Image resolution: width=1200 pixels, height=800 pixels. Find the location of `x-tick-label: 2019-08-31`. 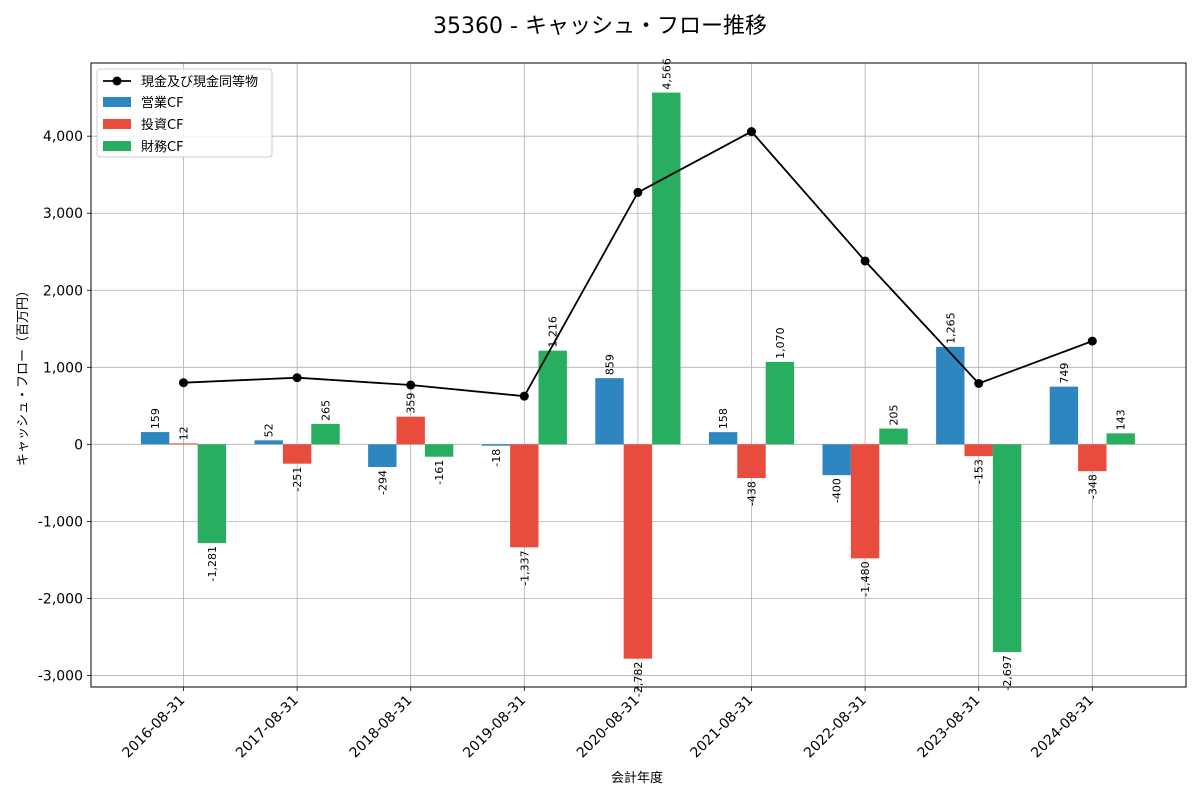

x-tick-label: 2019-08-31 is located at coordinates (494, 727).